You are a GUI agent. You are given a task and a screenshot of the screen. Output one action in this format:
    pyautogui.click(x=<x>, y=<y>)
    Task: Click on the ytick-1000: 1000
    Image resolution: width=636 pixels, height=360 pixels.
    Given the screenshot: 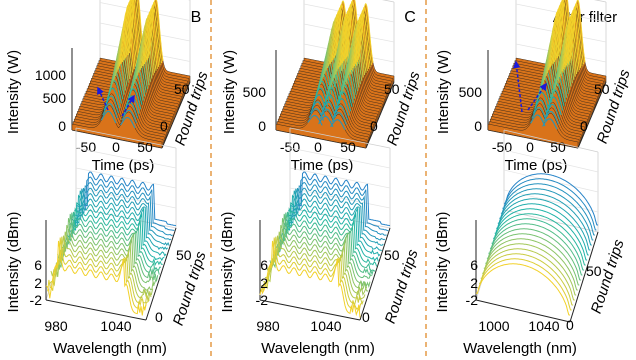 What is the action you would take?
    pyautogui.click(x=50, y=75)
    